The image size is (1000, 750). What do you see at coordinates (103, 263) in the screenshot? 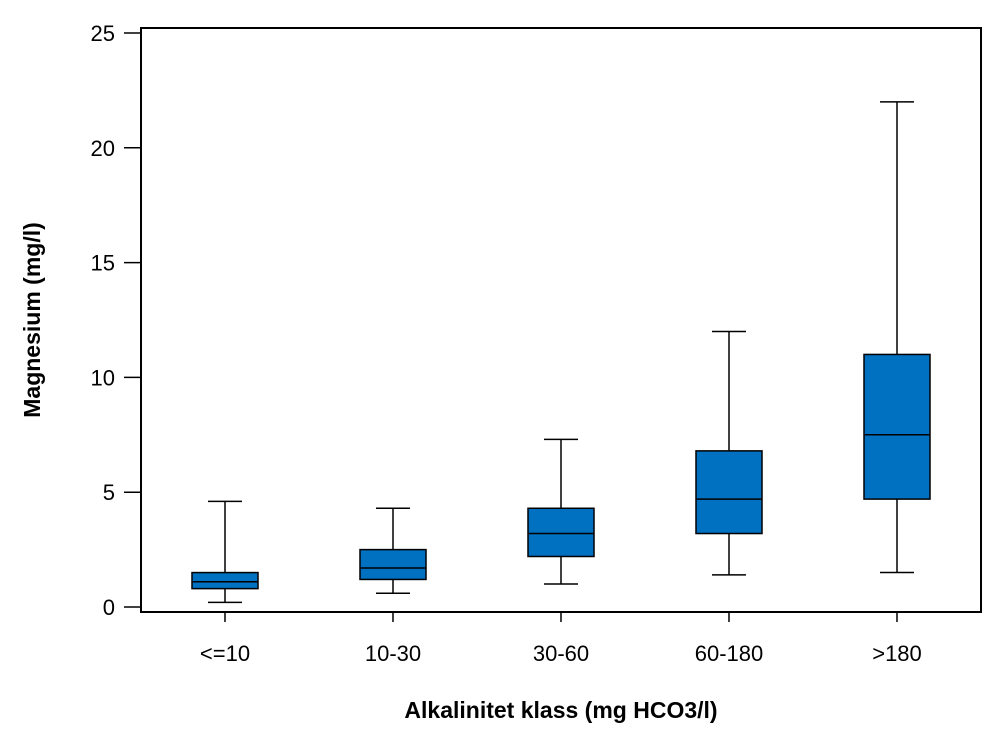
I see `y-tick-label: 15` at bounding box center [103, 263].